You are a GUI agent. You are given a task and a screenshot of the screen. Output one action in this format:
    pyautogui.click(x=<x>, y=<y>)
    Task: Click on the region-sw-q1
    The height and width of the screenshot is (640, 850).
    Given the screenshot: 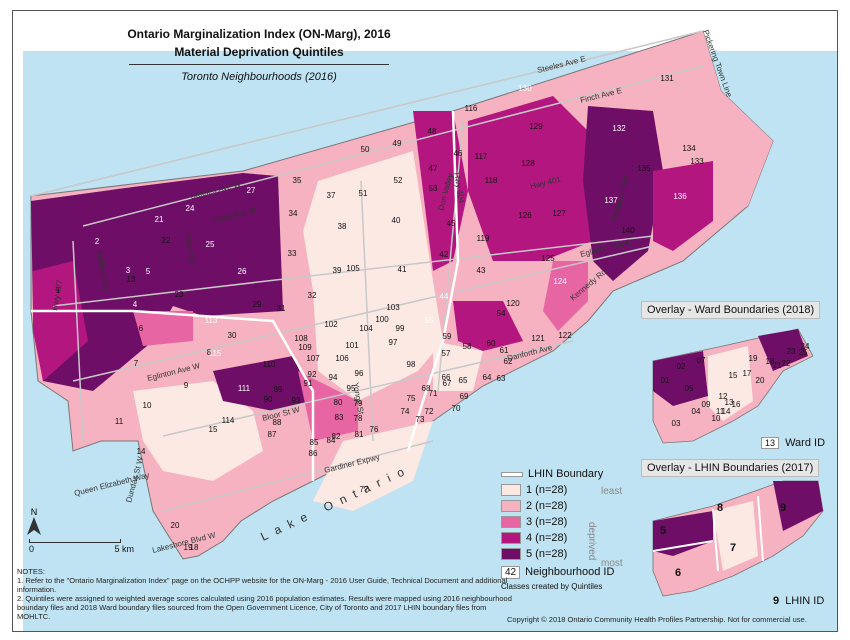 What is the action you would take?
    pyautogui.click(x=198, y=431)
    